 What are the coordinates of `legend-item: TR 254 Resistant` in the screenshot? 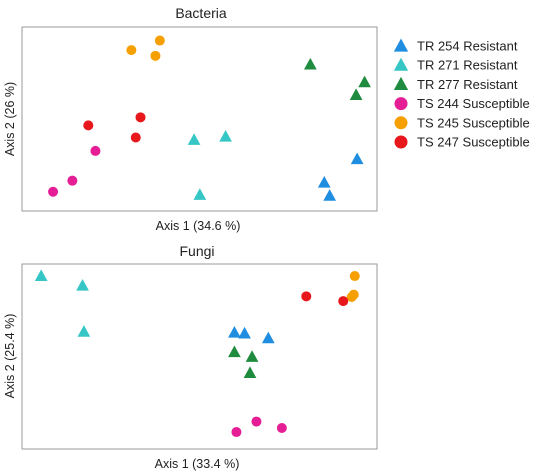 It's located at (455, 46).